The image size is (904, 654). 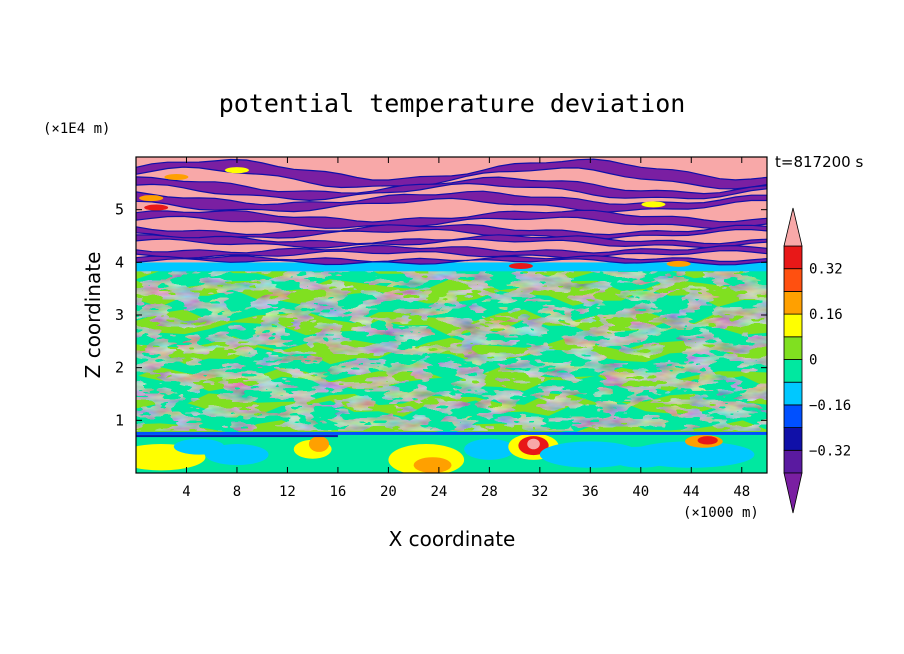 What do you see at coordinates (186, 492) in the screenshot?
I see `x-tick-label: 4` at bounding box center [186, 492].